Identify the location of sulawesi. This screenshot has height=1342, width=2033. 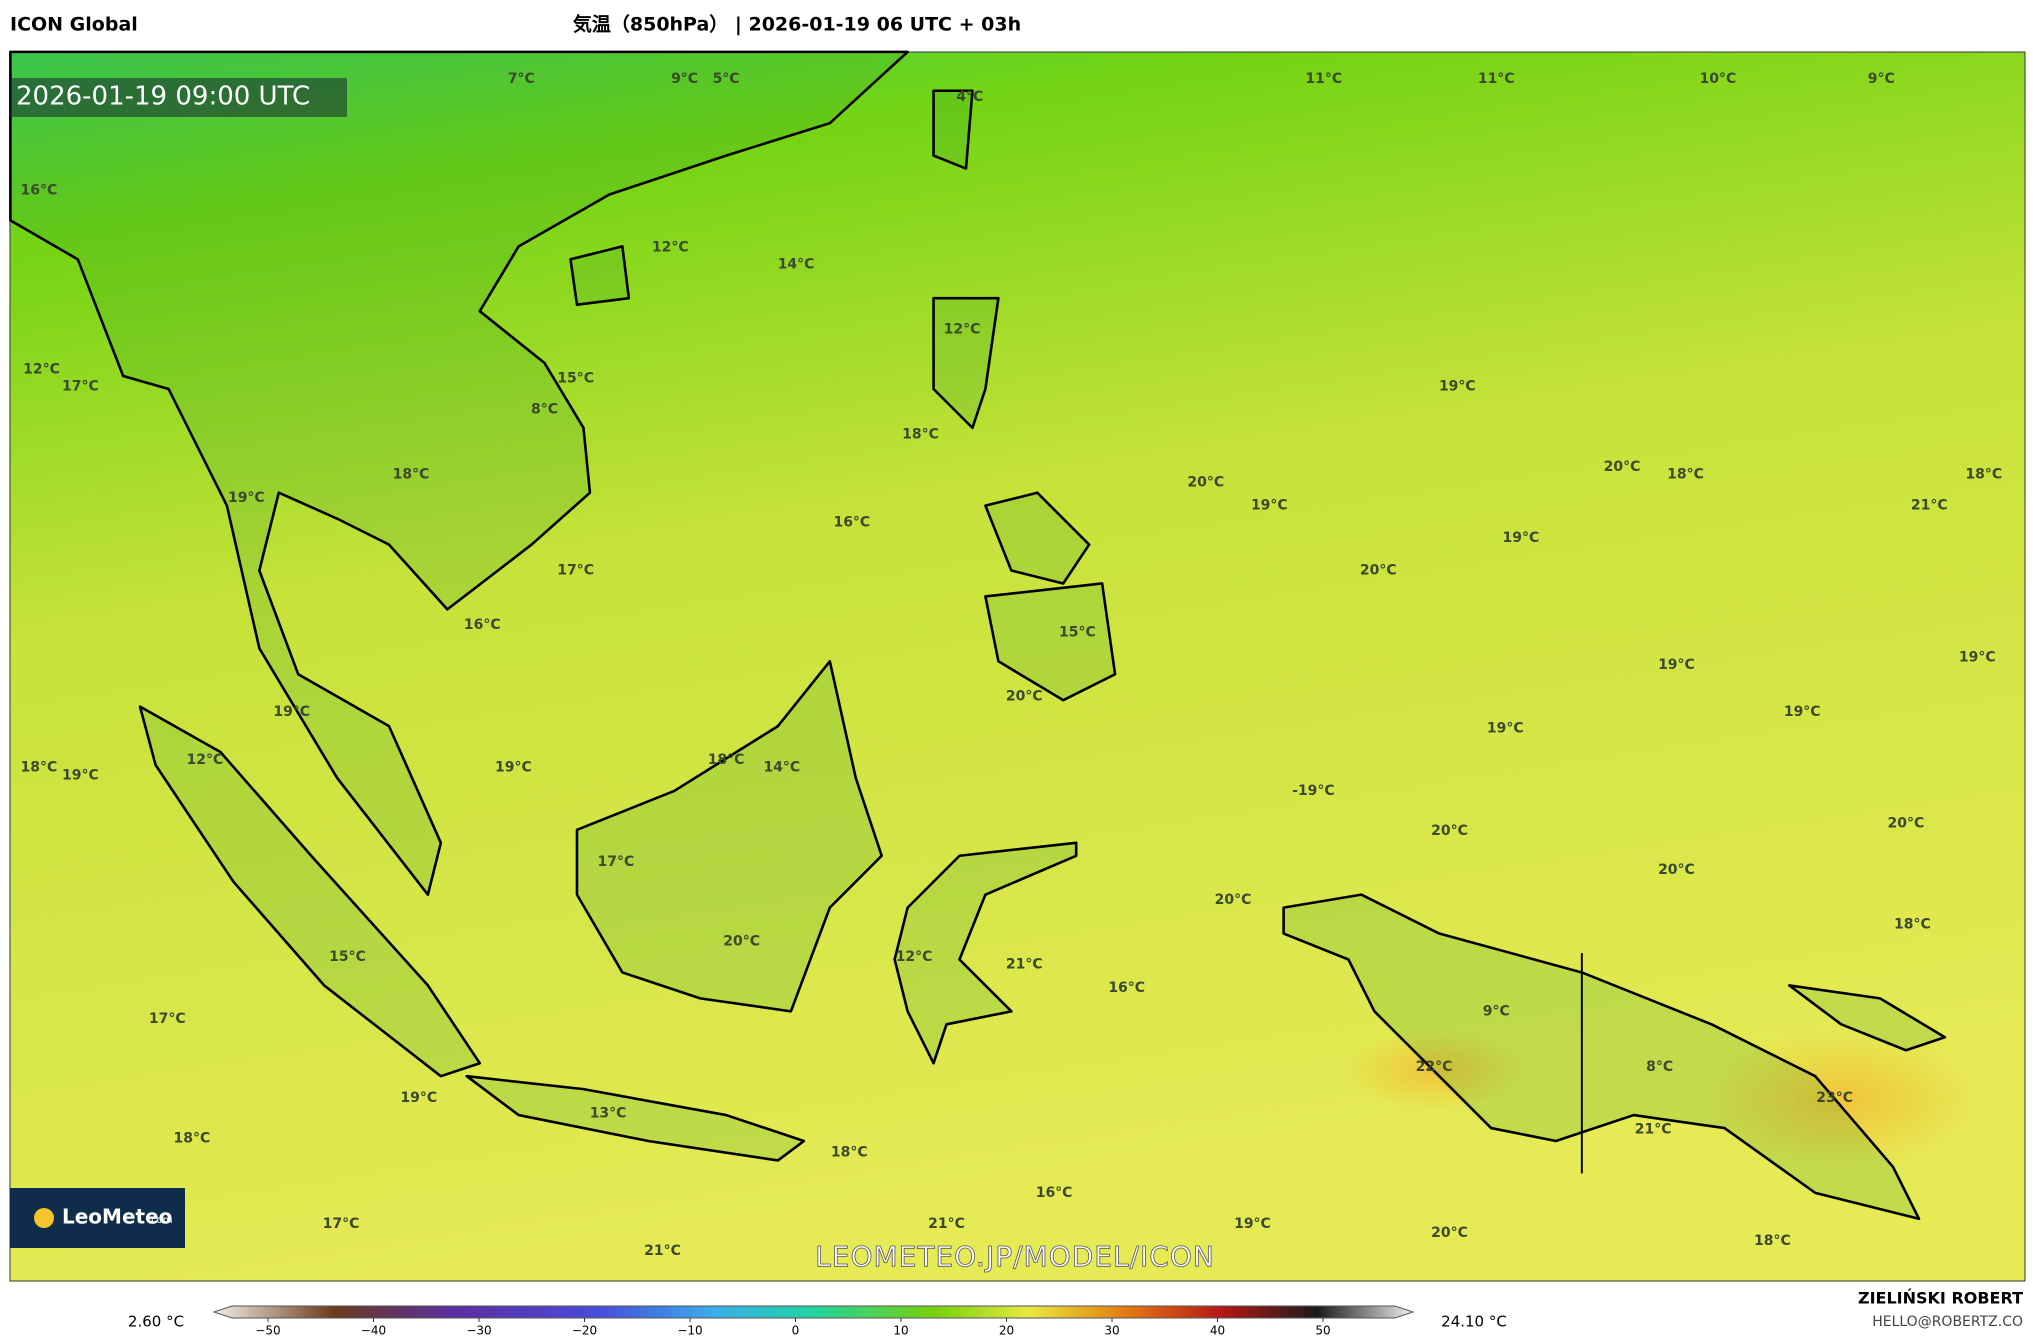
(985, 953).